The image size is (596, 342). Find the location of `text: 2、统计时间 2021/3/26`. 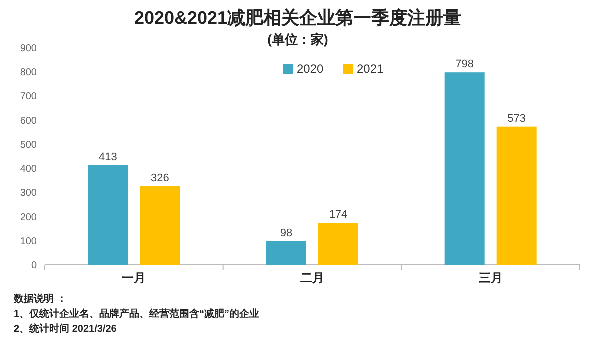

text: 2、统计时间 2021/3/26 is located at coordinates (66, 329).